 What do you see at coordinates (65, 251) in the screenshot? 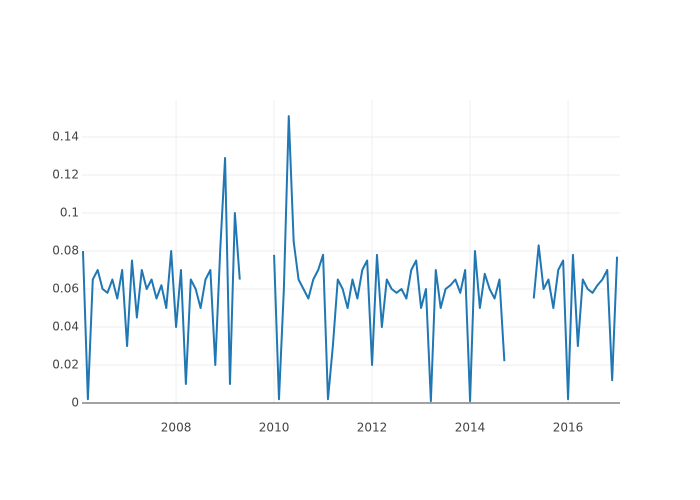
I see `y-tick-label: 0.08` at bounding box center [65, 251].